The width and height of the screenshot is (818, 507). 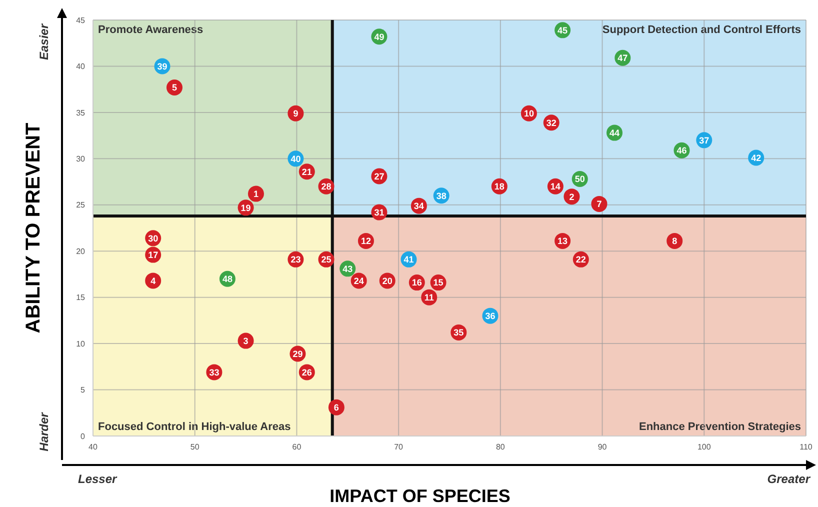 What do you see at coordinates (195, 447) in the screenshot?
I see `x-tick-label: 50` at bounding box center [195, 447].